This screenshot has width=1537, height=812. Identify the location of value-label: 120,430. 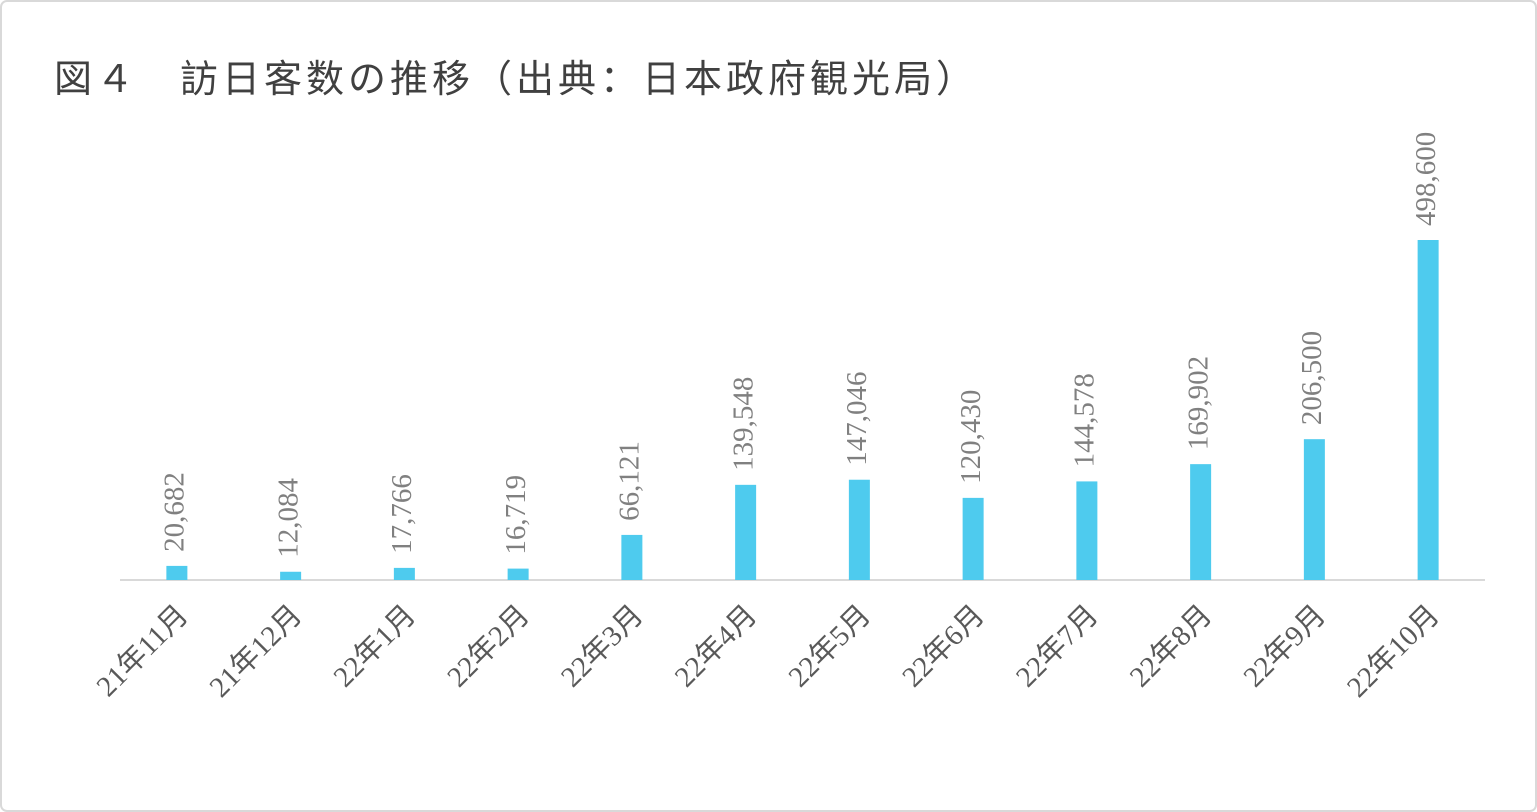
(971, 437).